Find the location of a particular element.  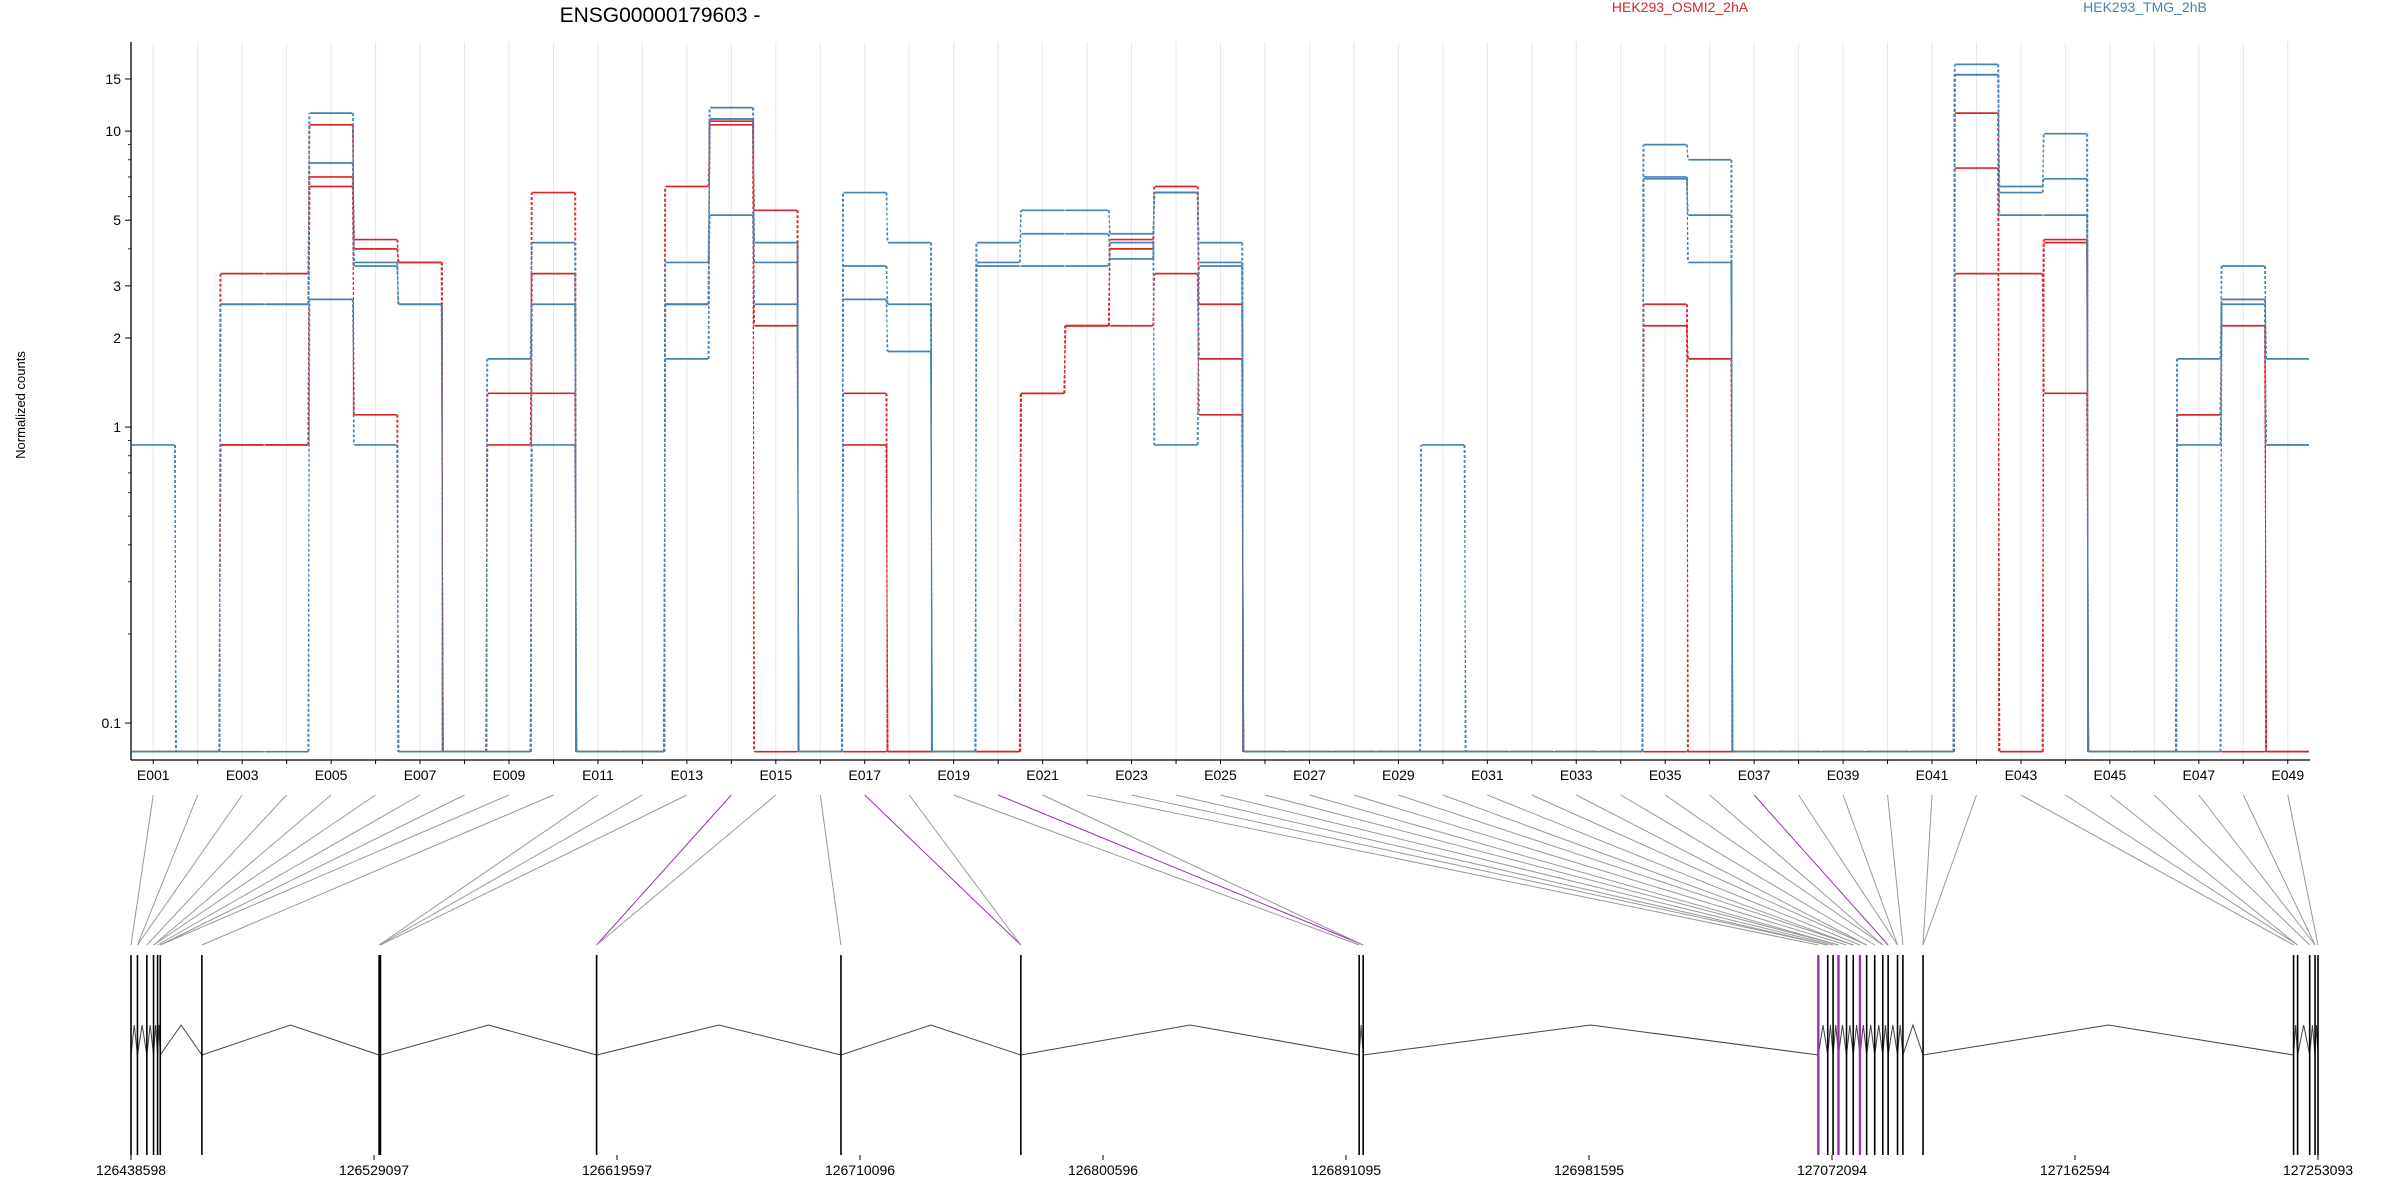

chart-title: ENSG00000179603 - is located at coordinates (660, 15).